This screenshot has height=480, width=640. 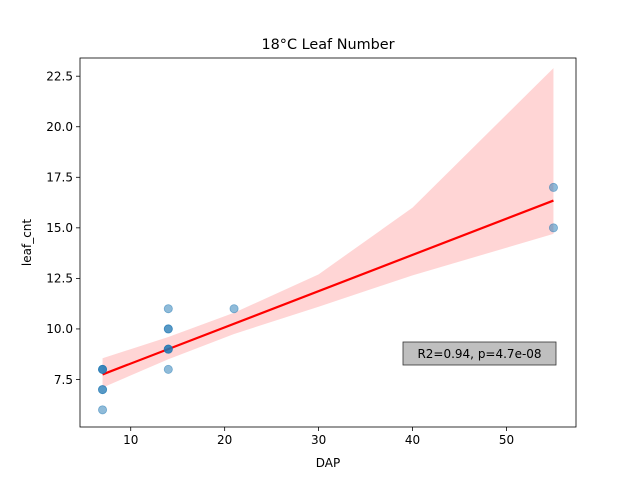 I want to click on stats-annotation-box, so click(x=479, y=353).